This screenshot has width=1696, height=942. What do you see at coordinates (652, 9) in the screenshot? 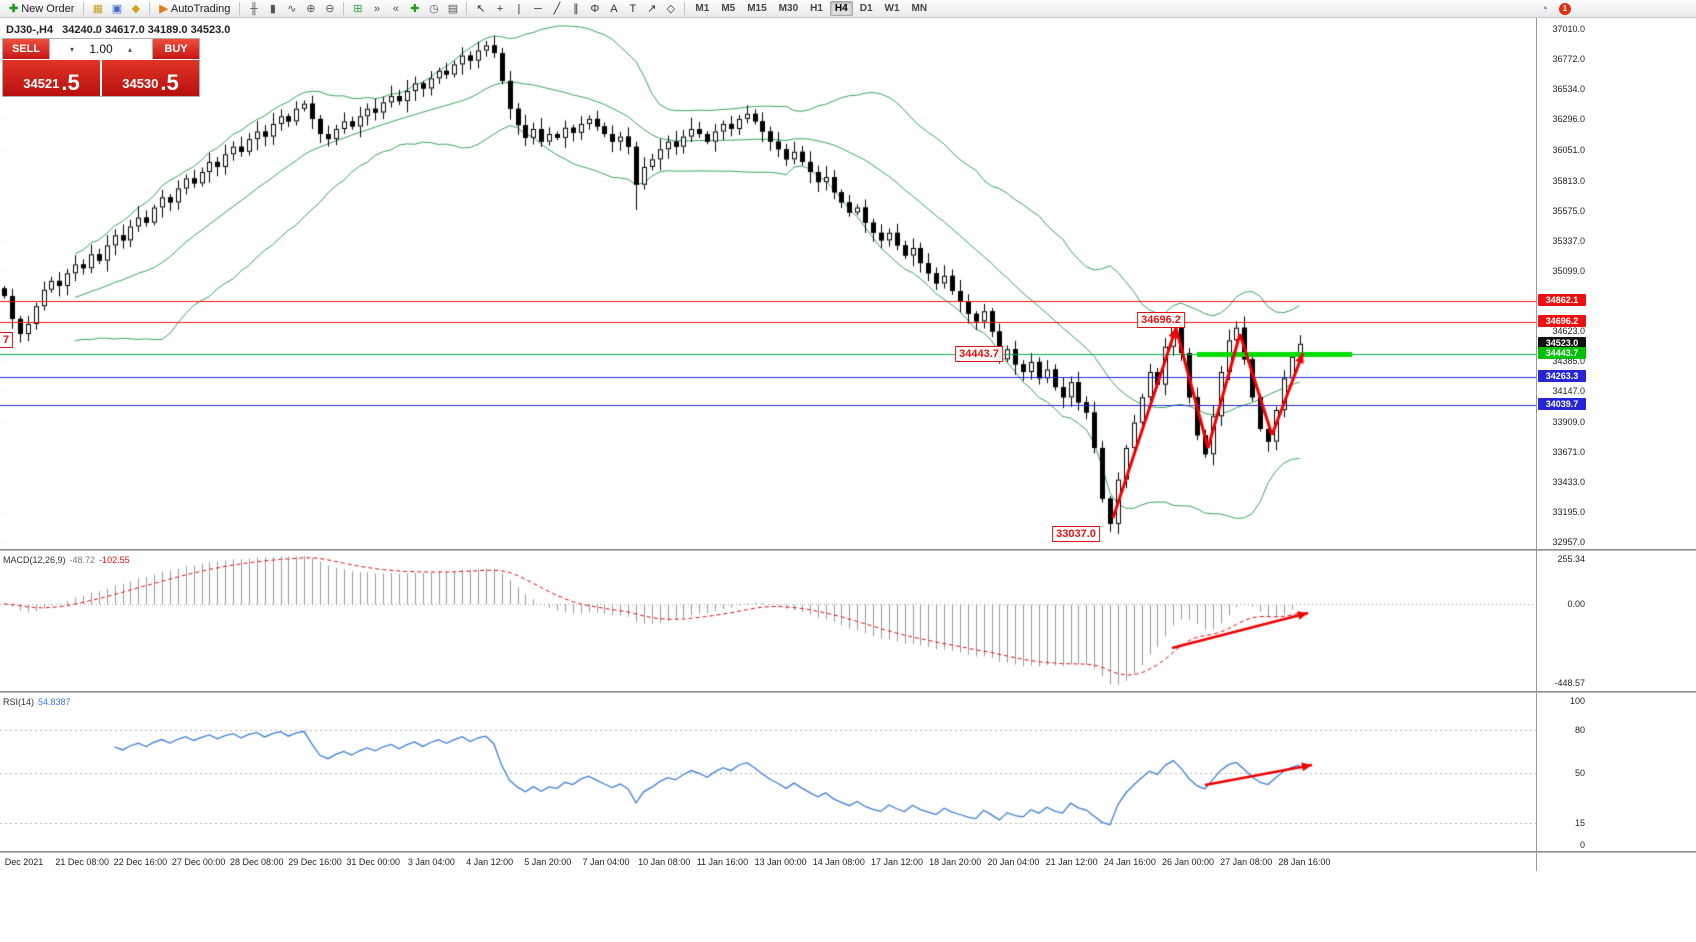
I see `arrows-icon: ↗` at bounding box center [652, 9].